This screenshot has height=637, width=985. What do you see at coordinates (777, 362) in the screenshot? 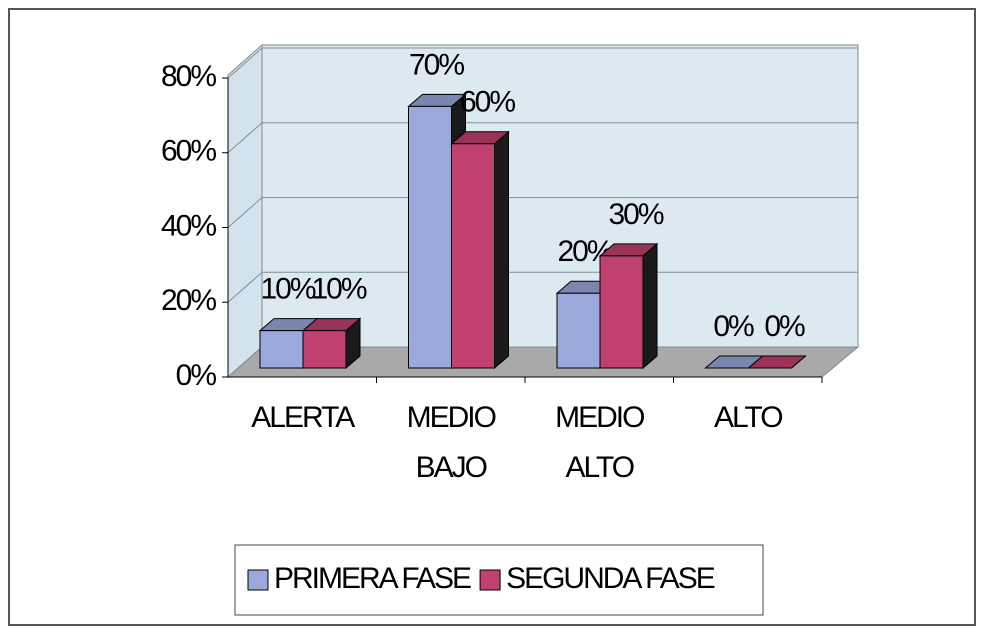
I see `bar-top` at bounding box center [777, 362].